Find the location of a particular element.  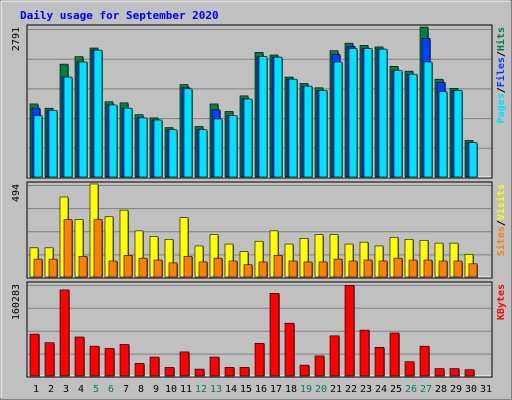

series-label-kbytes: KBytes is located at coordinates (501, 302).